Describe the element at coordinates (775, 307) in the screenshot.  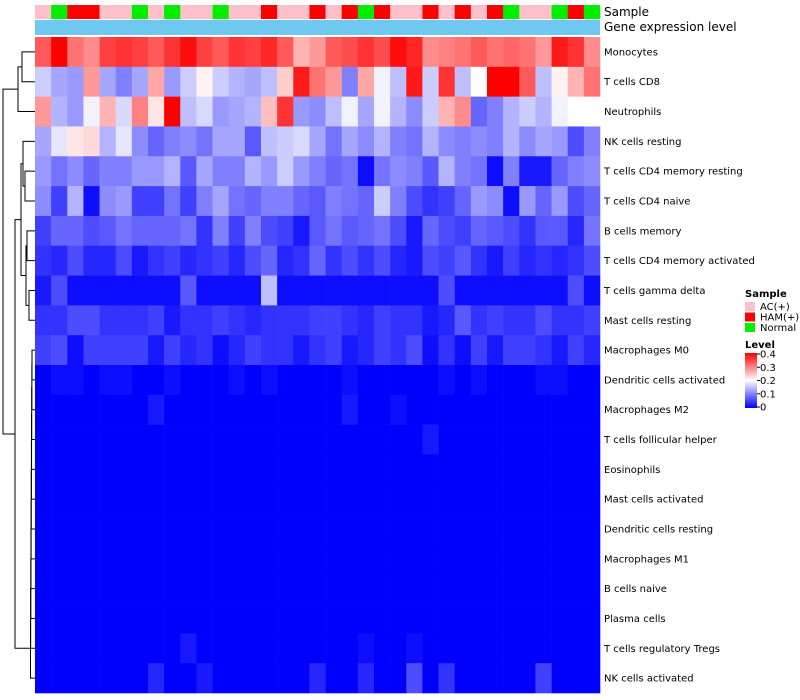
I see `sample-legend-label: AC(+)` at that location.